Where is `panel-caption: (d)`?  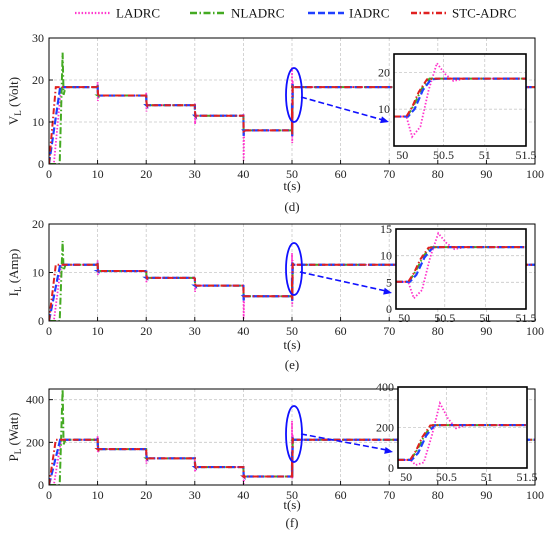 panel-caption: (d) is located at coordinates (291, 206).